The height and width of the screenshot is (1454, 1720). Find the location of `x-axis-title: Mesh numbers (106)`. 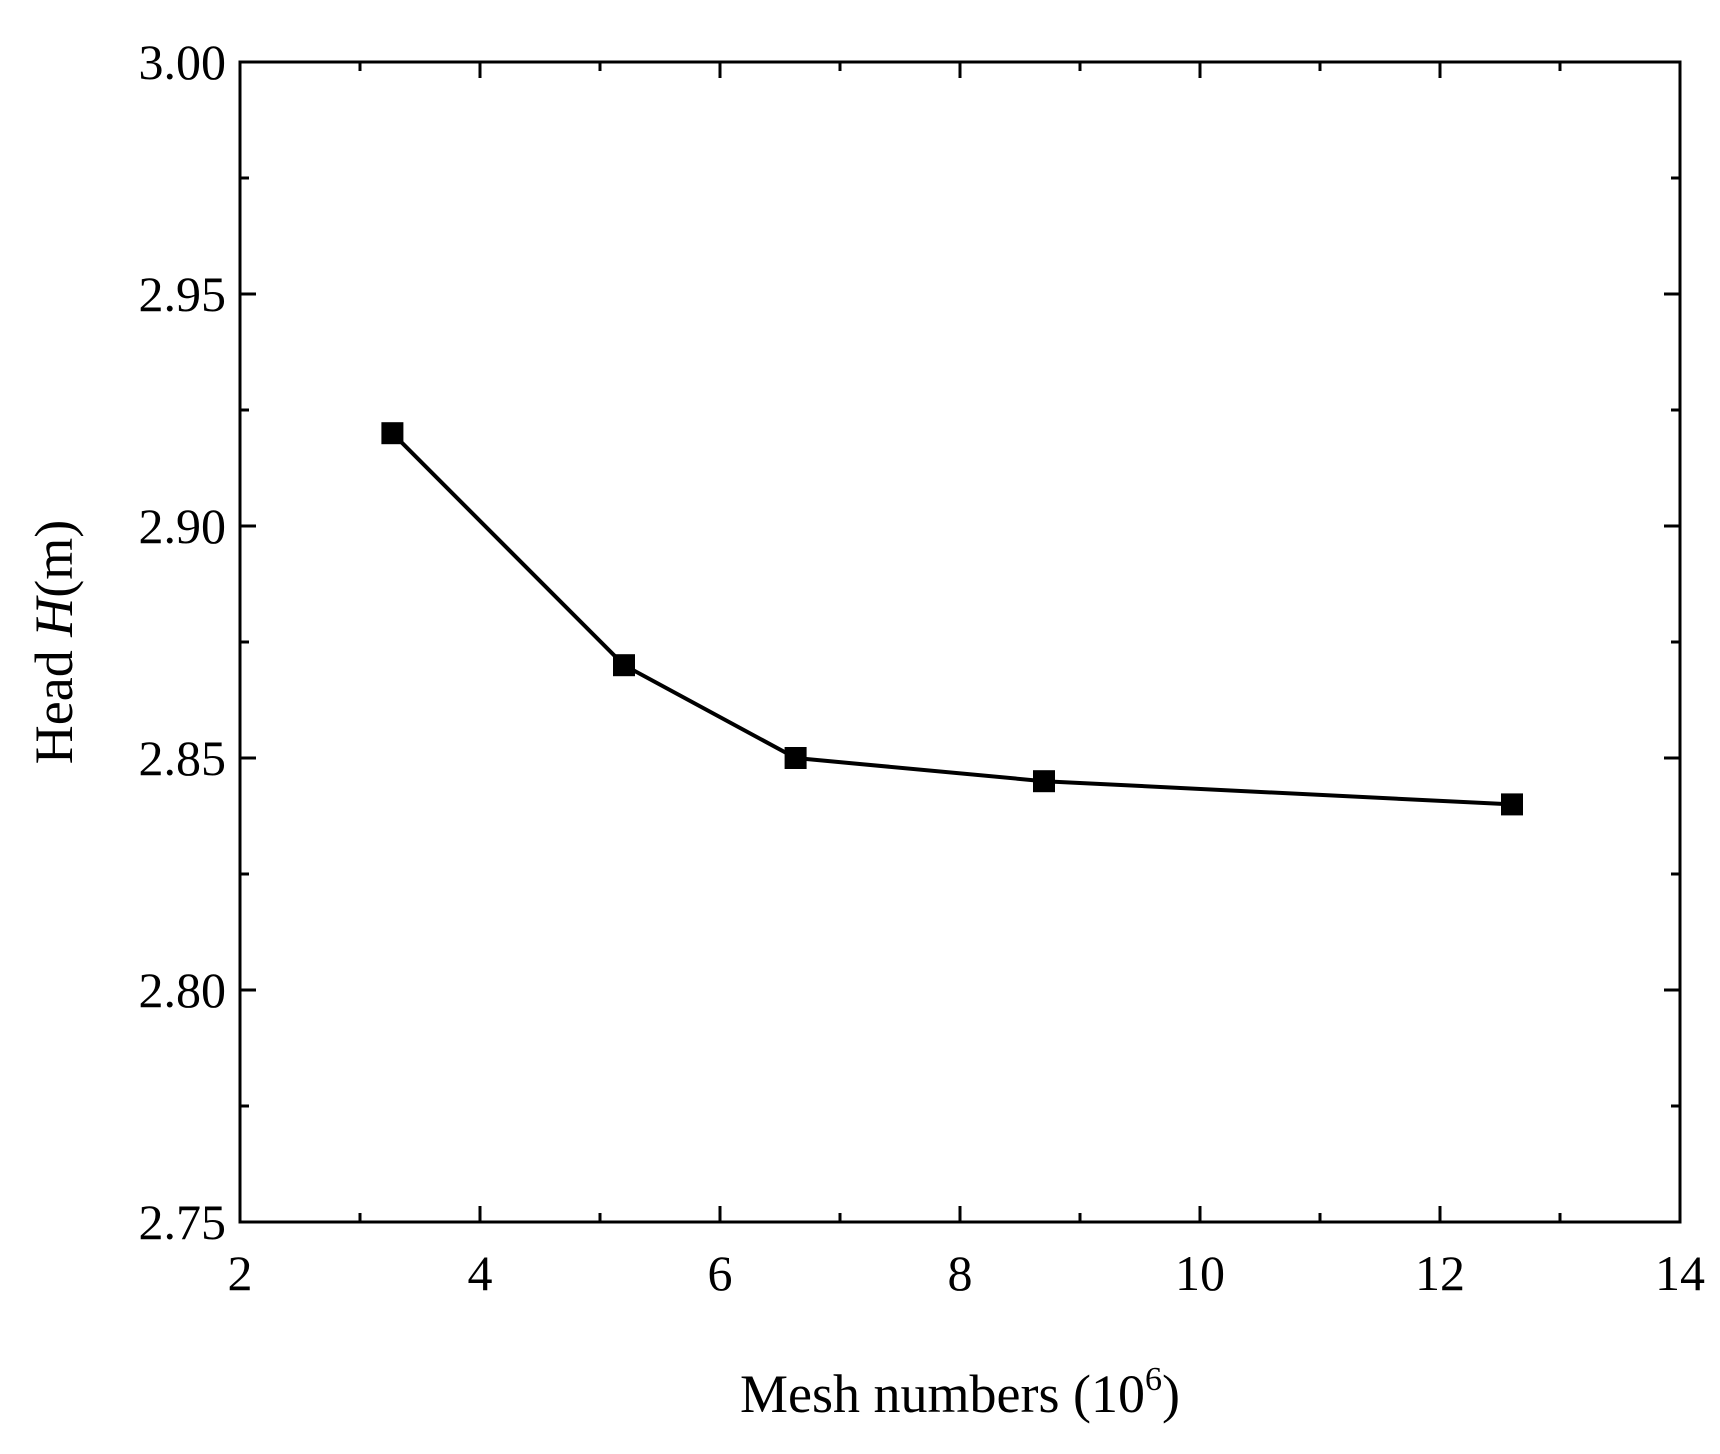

x-axis-title: Mesh numbers (106) is located at coordinates (960, 1392).